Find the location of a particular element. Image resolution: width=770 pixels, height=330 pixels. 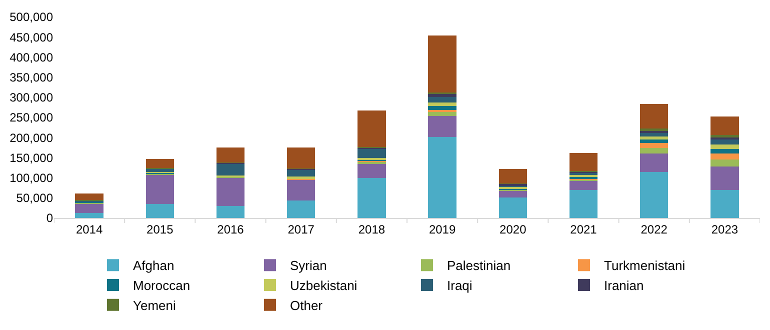

legend-label: Turkmenistani is located at coordinates (645, 266).